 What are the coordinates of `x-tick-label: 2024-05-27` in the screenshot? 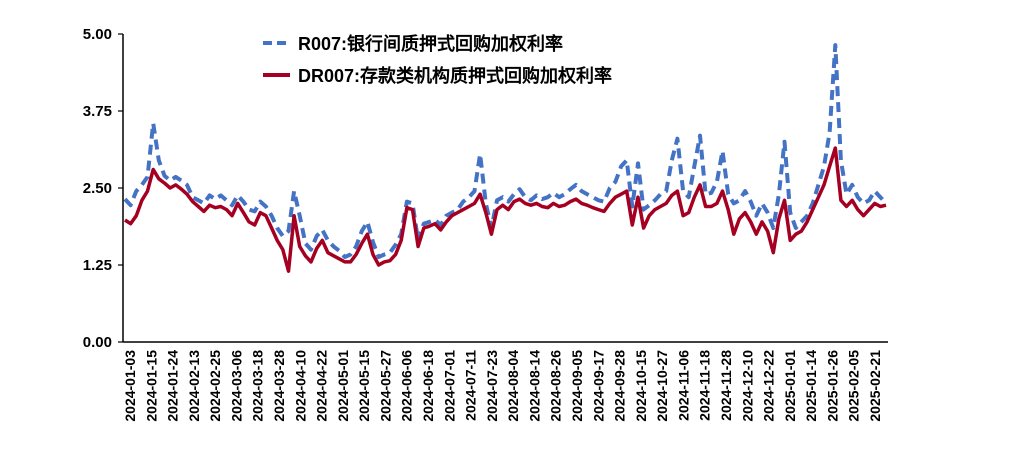 It's located at (385, 386).